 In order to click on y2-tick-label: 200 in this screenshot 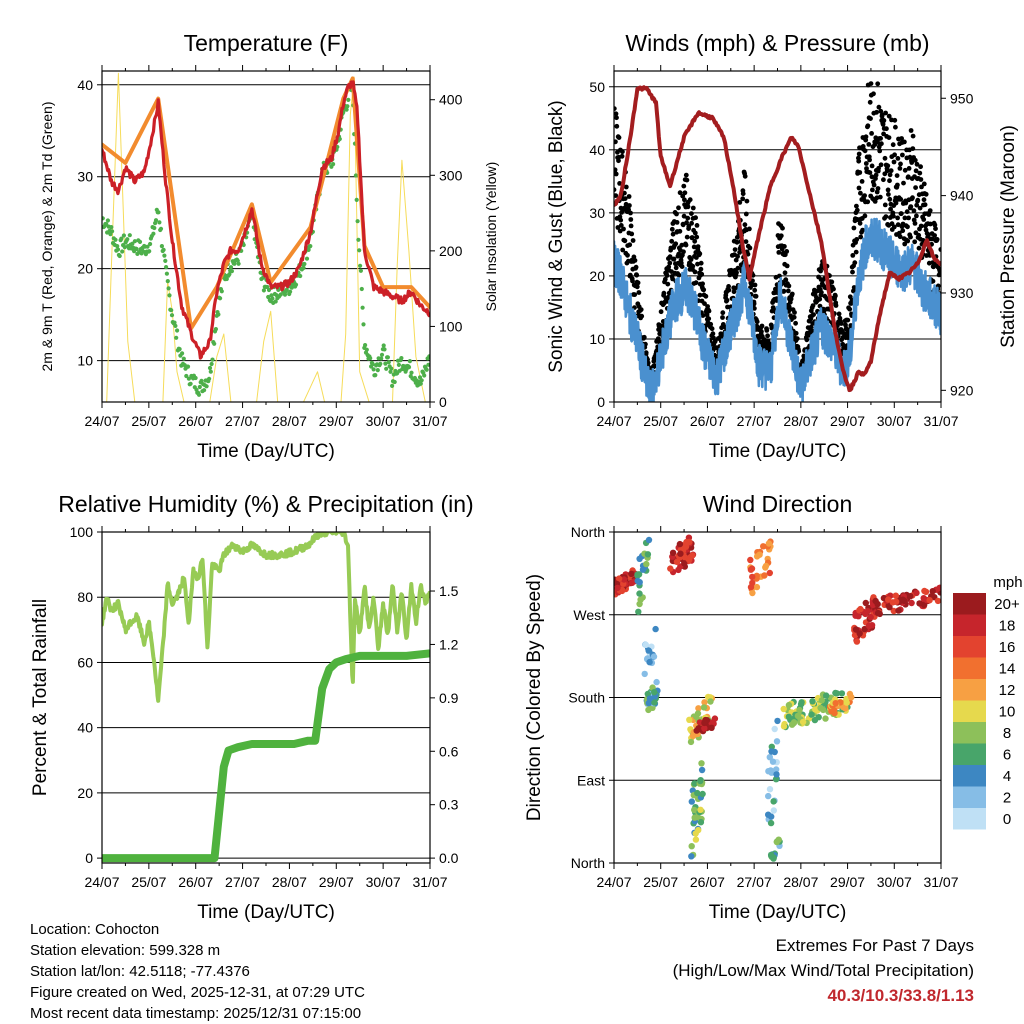, I will do `click(451, 251)`.